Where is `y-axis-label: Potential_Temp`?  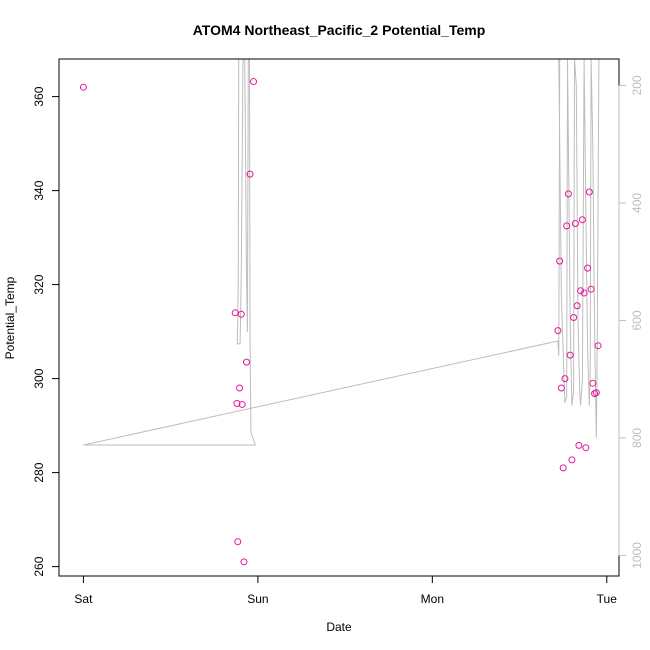
y-axis-label: Potential_Temp is located at coordinates (10, 317).